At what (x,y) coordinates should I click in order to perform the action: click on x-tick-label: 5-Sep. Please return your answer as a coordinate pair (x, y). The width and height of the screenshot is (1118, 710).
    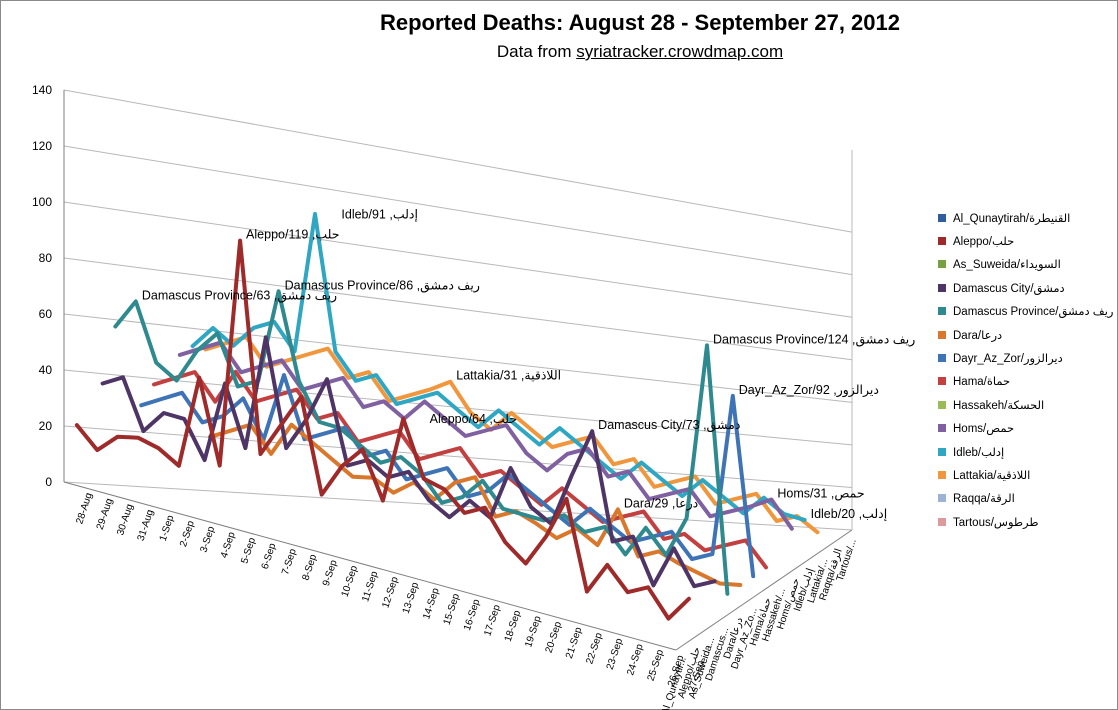
    Looking at the image, I should click on (248, 550).